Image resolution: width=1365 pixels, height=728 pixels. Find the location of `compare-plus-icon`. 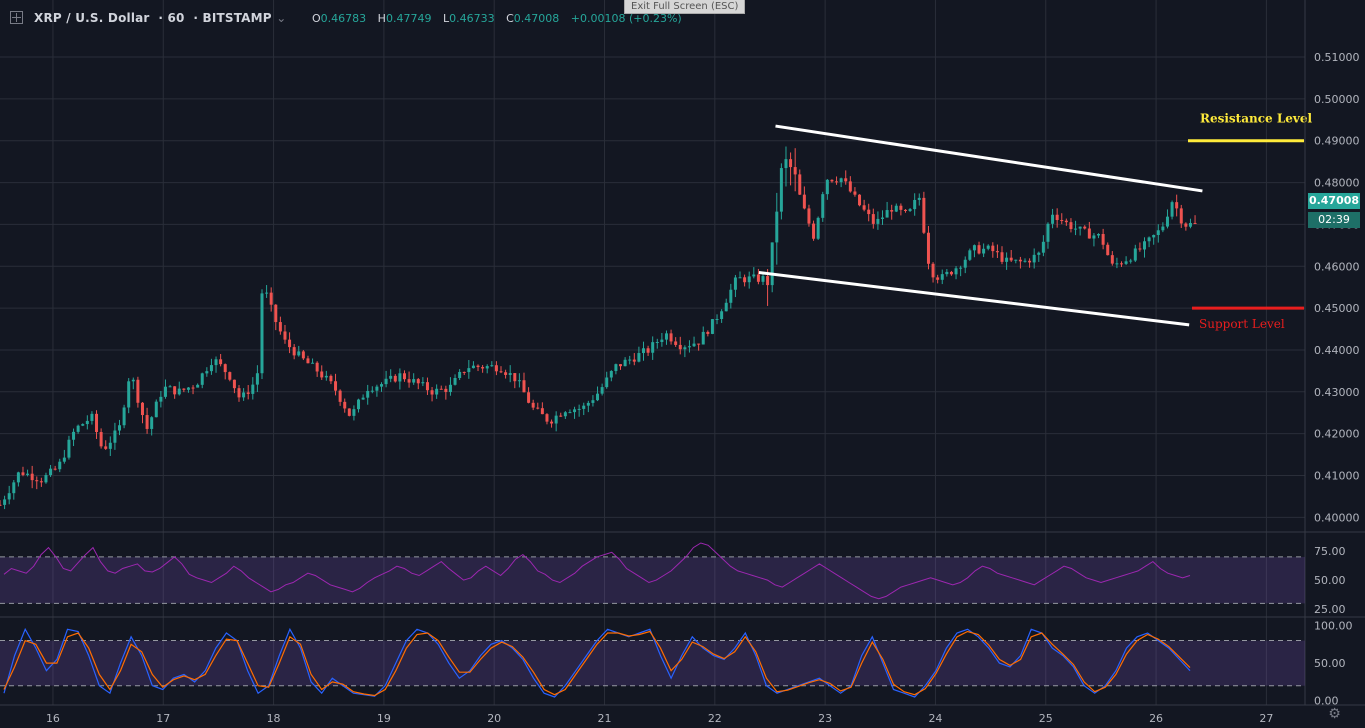

compare-plus-icon is located at coordinates (16, 17).